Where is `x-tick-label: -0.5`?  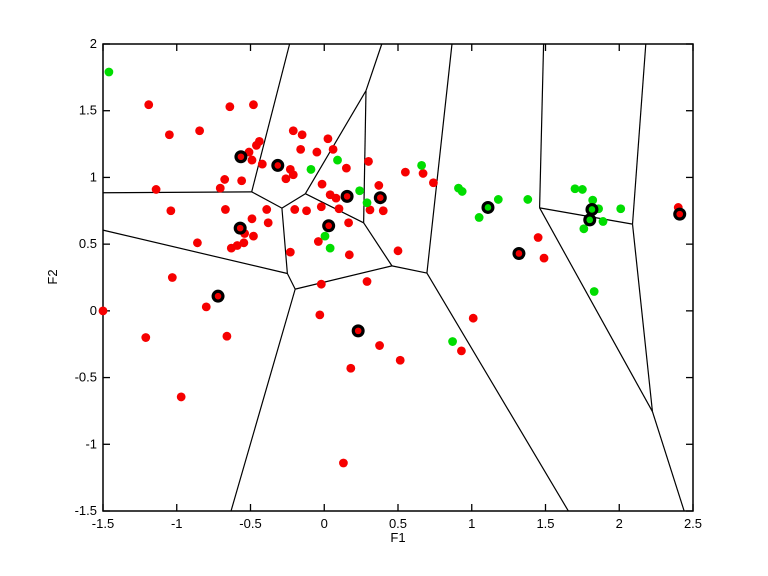 x-tick-label: -0.5 is located at coordinates (250, 523).